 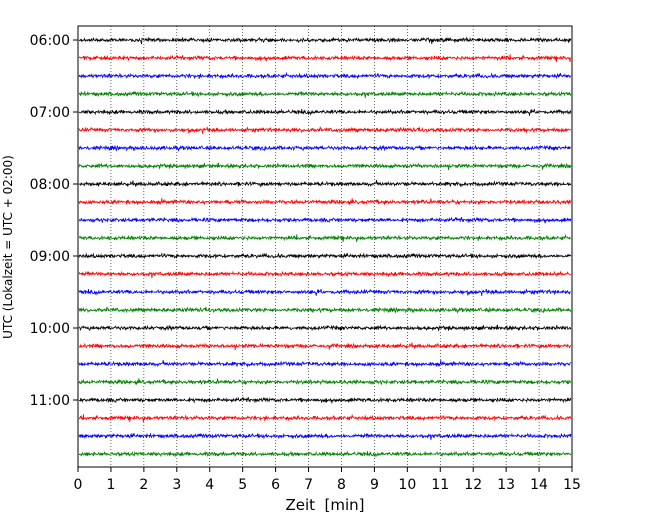 I want to click on y-tick-label: 10:00, so click(x=50, y=329).